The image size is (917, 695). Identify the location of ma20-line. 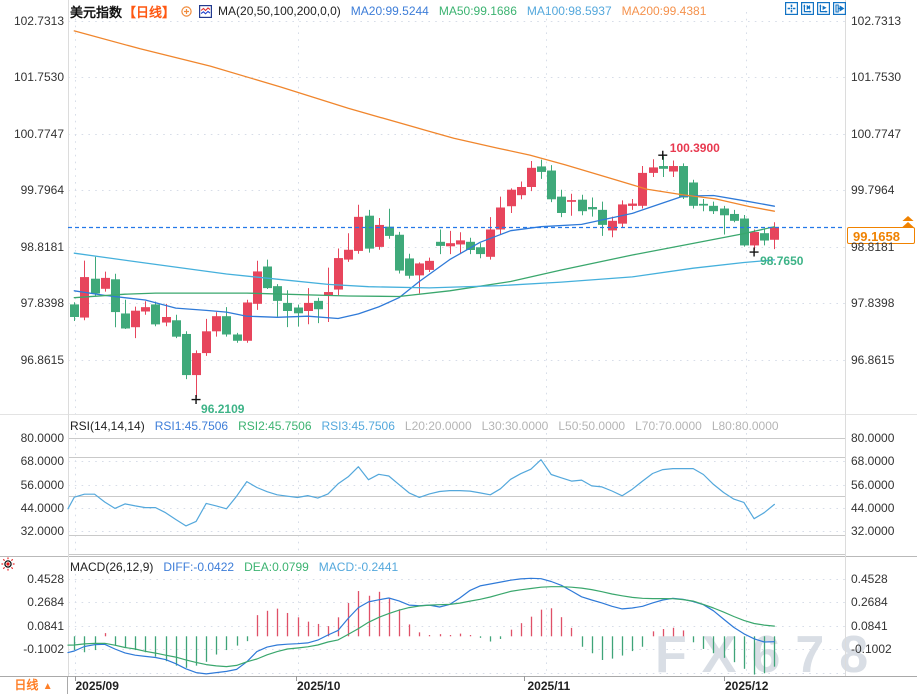
(424, 257).